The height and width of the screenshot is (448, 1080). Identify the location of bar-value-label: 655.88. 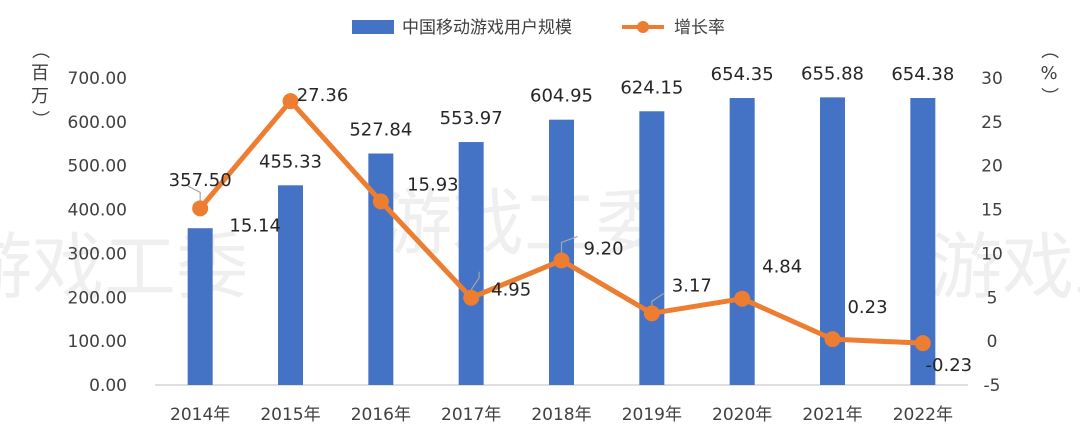
(832, 73).